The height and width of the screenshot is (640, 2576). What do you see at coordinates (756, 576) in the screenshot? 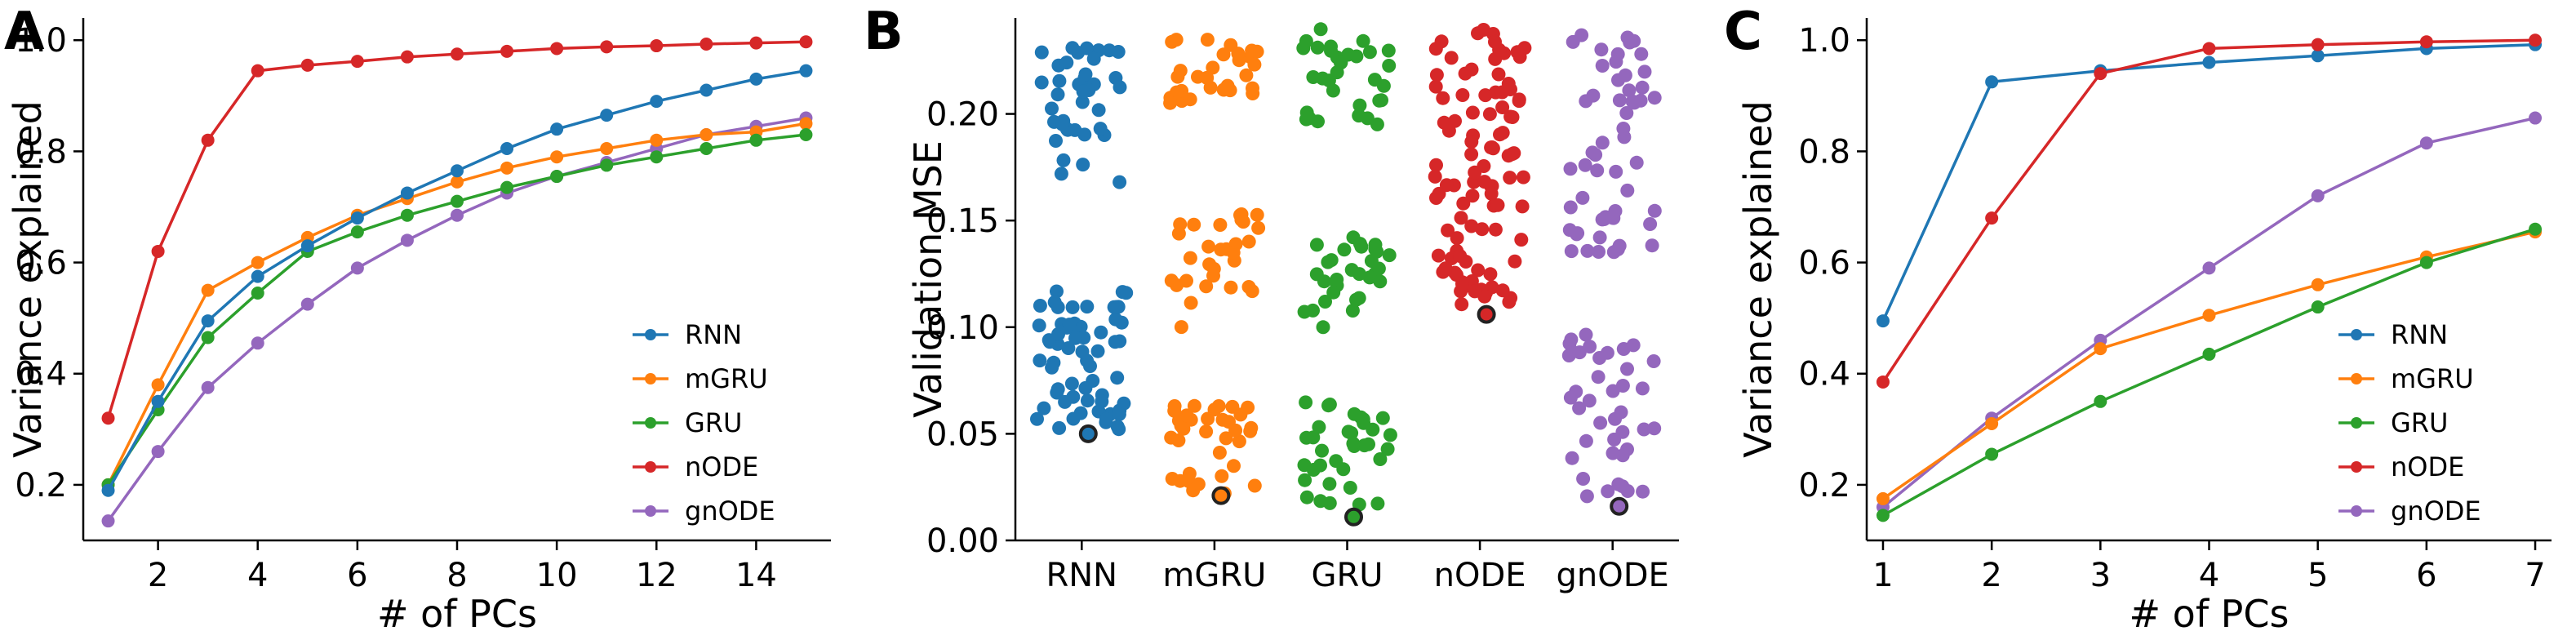
I see `x-tick-label: 14` at bounding box center [756, 576].